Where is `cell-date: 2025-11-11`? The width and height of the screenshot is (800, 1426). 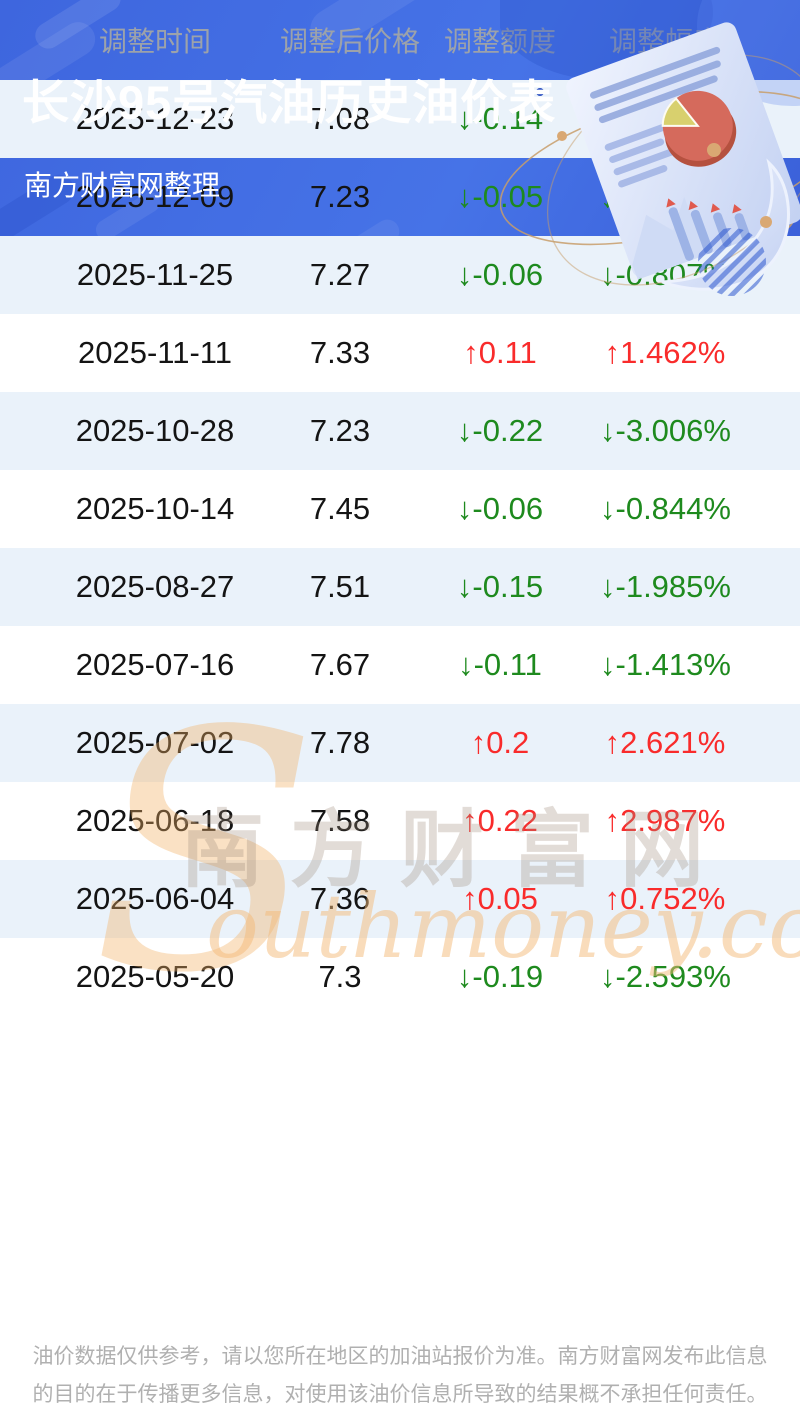 cell-date: 2025-11-11 is located at coordinates (155, 352).